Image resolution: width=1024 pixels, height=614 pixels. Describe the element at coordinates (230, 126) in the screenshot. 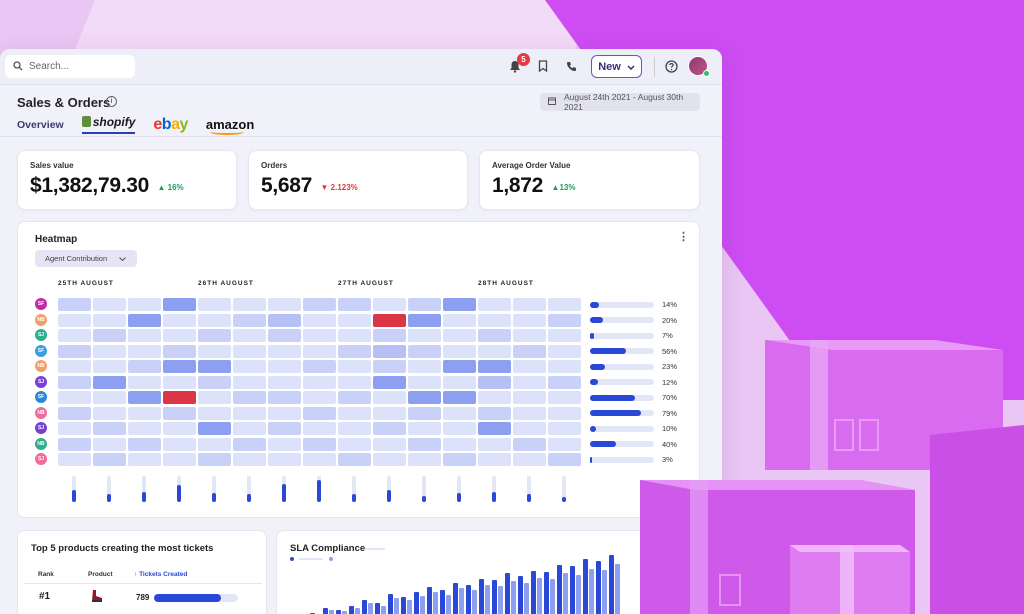

I see `tab-amazon: amazon` at that location.